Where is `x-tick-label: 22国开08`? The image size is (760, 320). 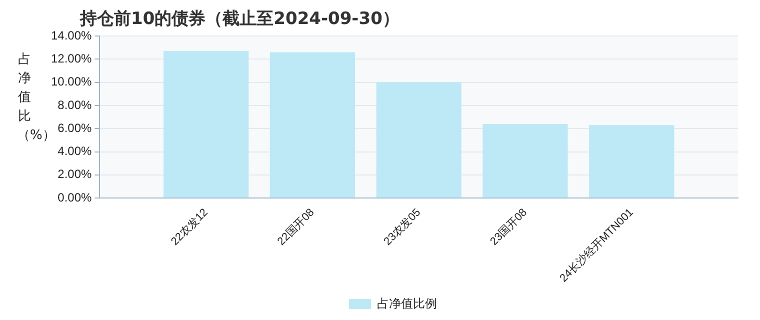 x-tick-label: 22国开08 is located at coordinates (296, 227).